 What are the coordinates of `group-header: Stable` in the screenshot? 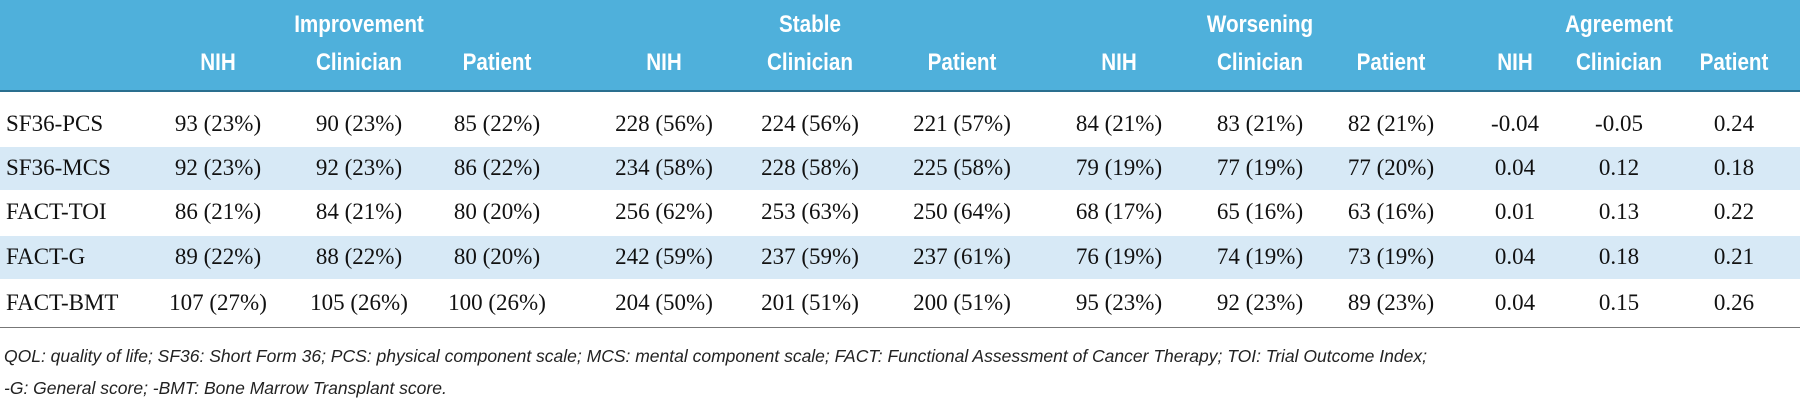 It's located at (810, 24).